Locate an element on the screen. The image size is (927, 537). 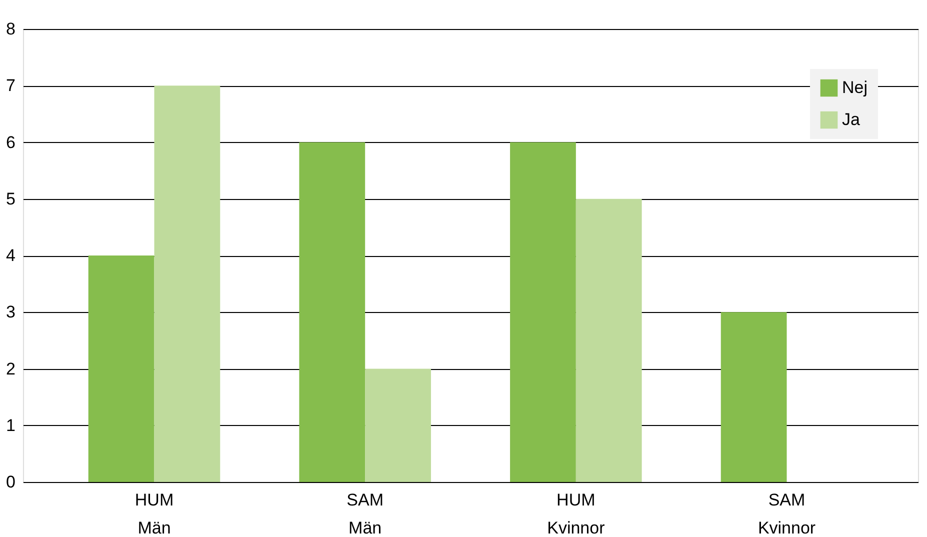
y-tick-label: 0 is located at coordinates (11, 482).